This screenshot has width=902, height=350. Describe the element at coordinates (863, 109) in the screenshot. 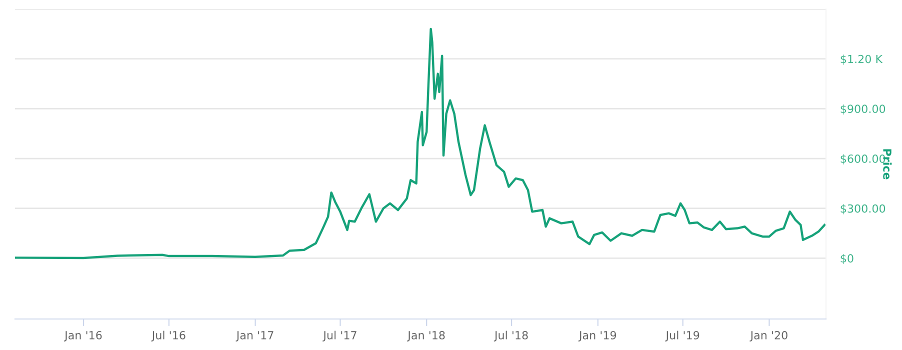

I see `y-tick-label: $900.00` at that location.